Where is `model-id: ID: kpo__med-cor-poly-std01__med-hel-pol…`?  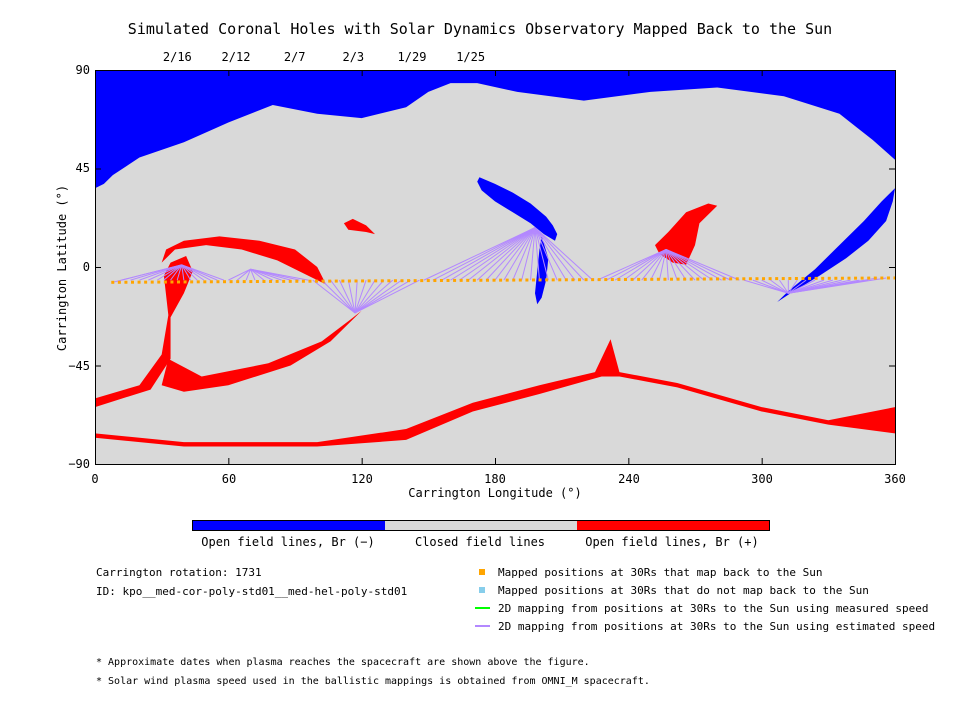 model-id: ID: kpo__med-cor-poly-std01__med-hel-pol… is located at coordinates (252, 591).